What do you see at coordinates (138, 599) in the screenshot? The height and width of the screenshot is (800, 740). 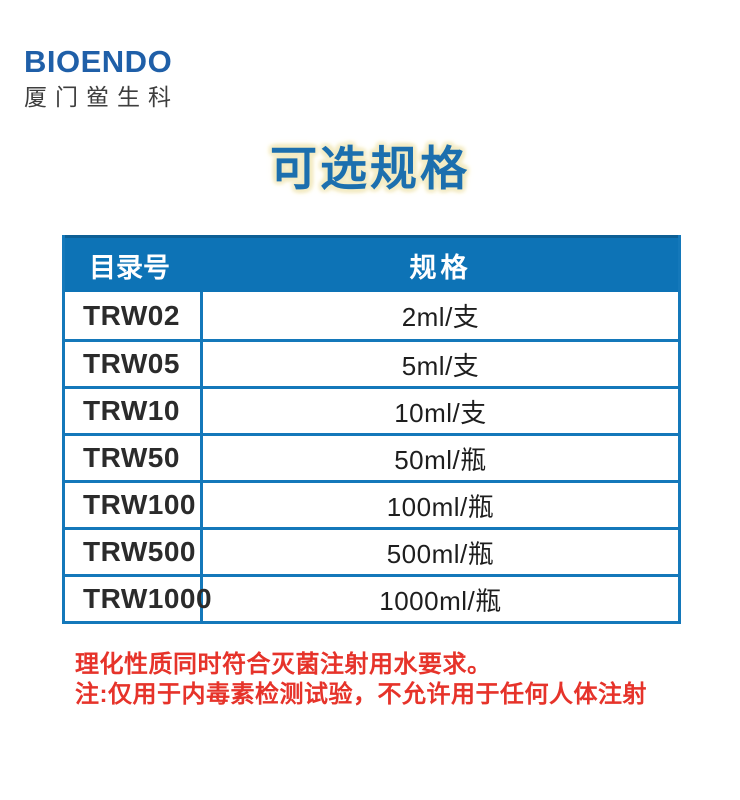 I see `catalog-cell: TRW1000` at bounding box center [138, 599].